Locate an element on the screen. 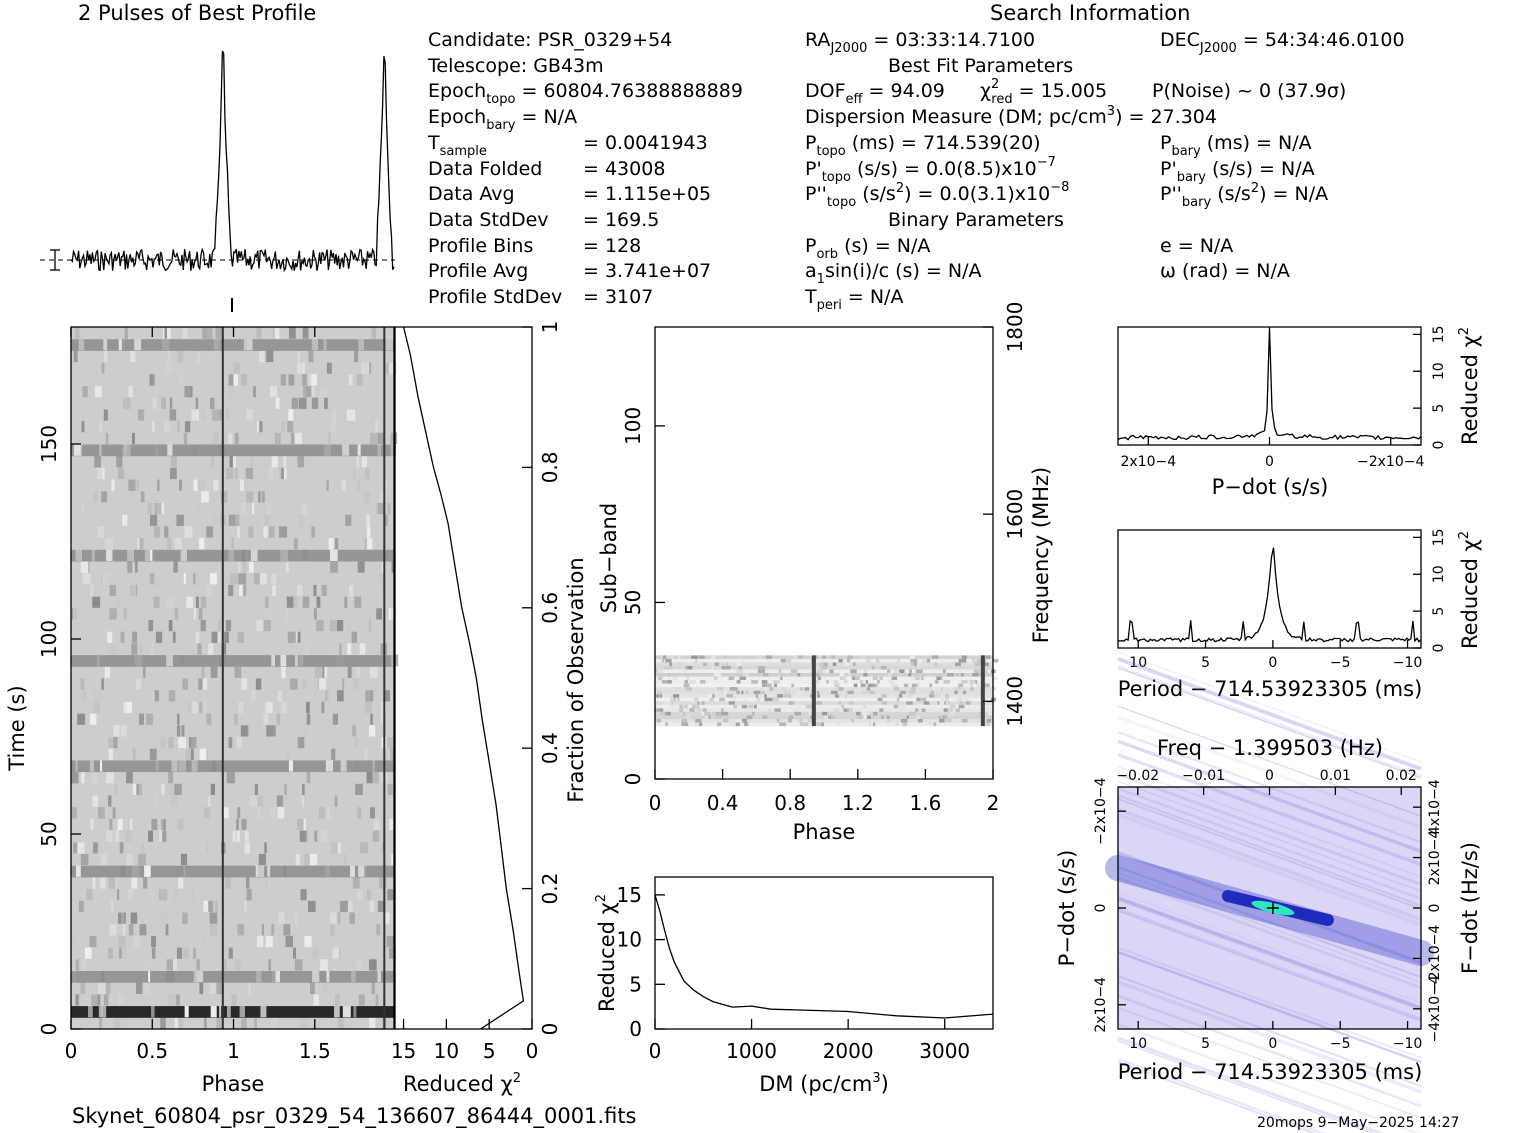 Image resolution: width=1517 pixels, height=1133 pixels. footer-stamp: 20mops 9−May−2025 14:27 is located at coordinates (1358, 1123).